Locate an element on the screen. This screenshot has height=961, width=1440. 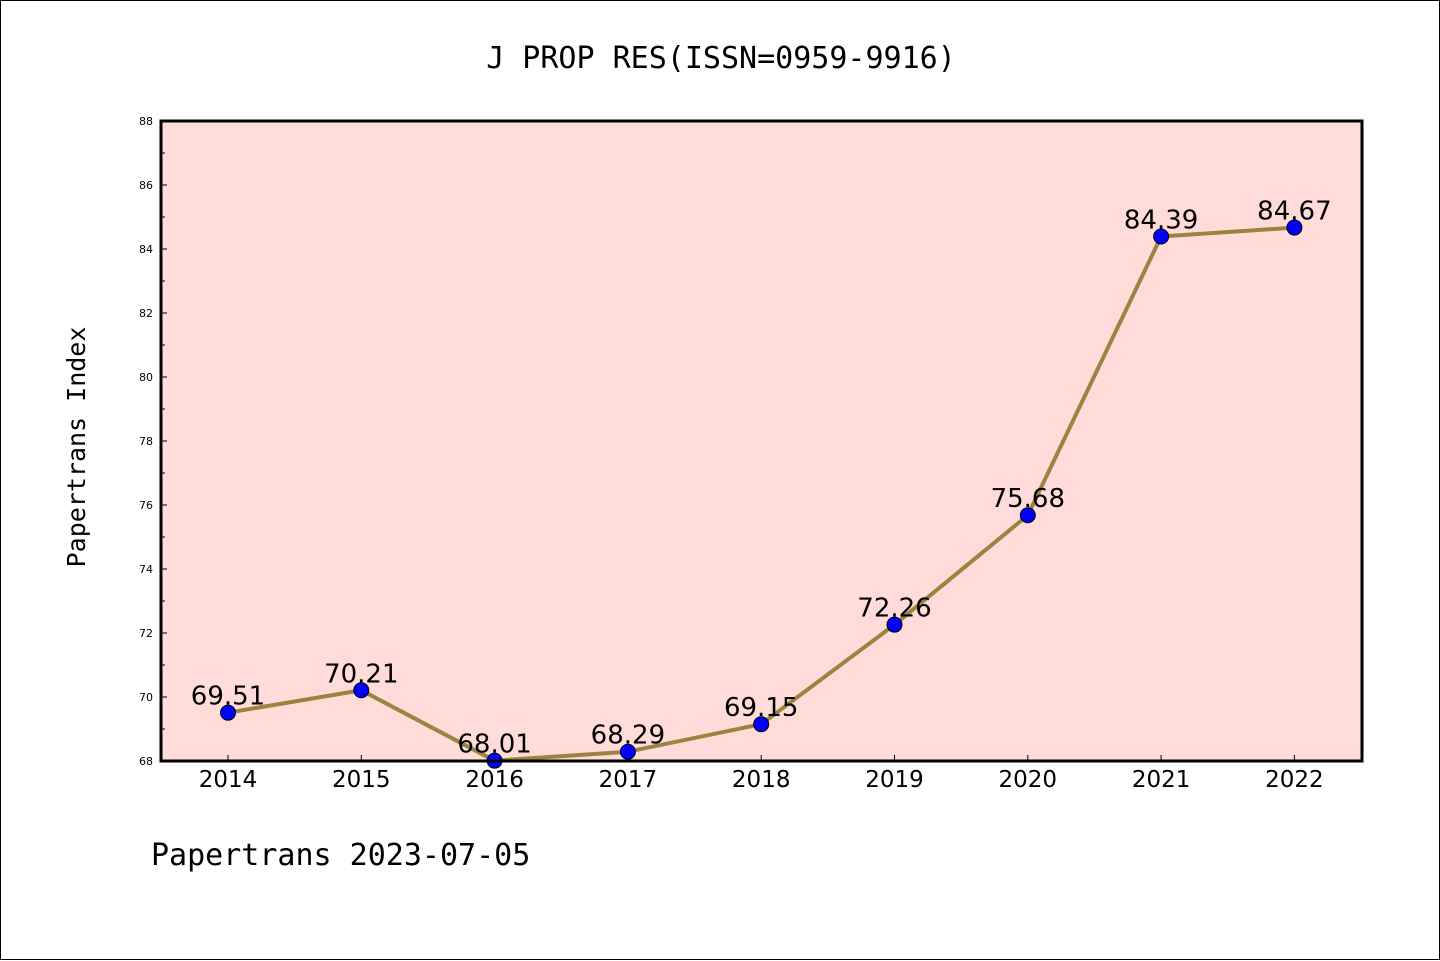
data-label: 69.51 is located at coordinates (228, 697).